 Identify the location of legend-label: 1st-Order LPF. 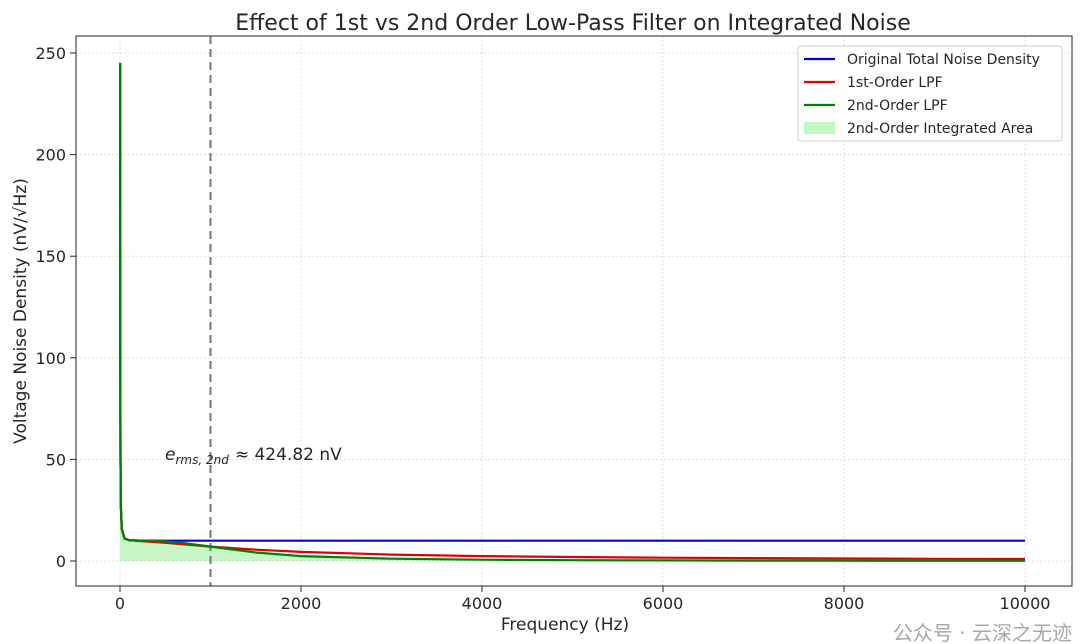
(895, 83).